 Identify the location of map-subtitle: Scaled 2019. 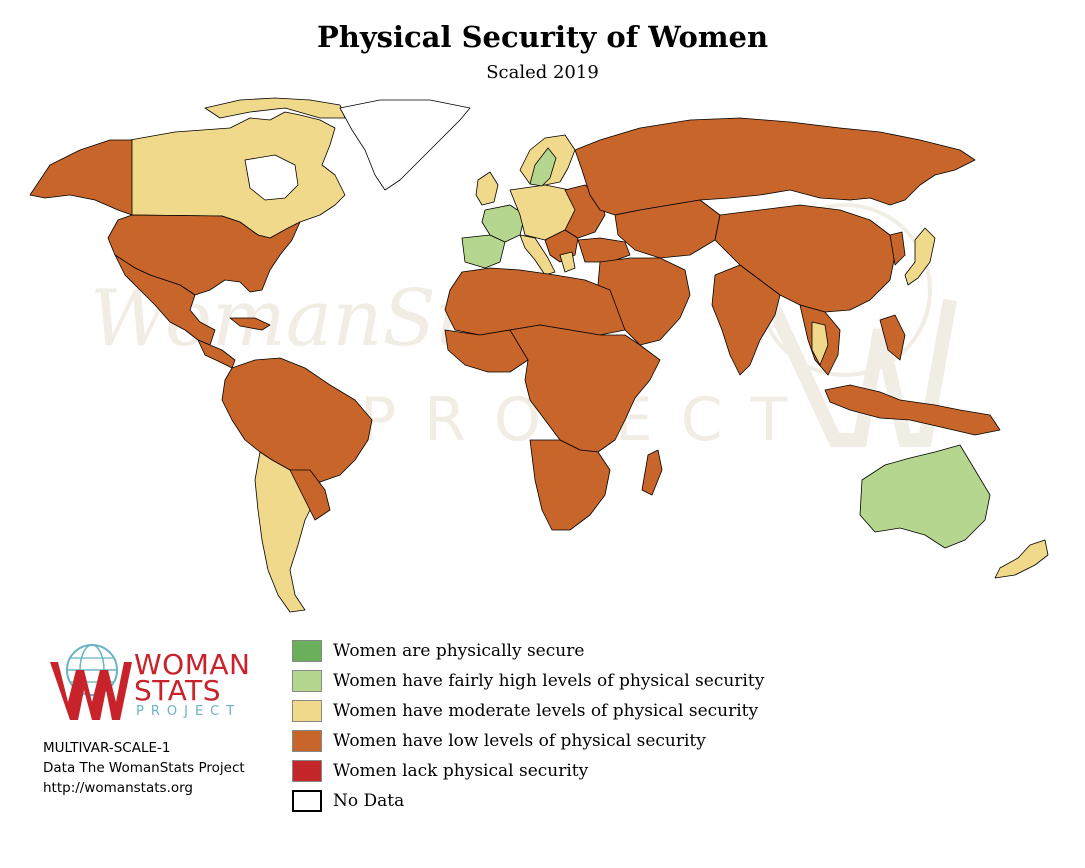
(542, 72).